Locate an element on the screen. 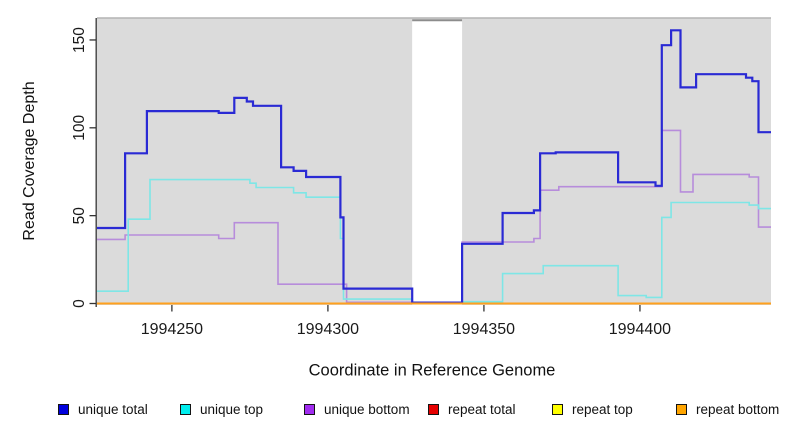  legend-swatch-repeat-bottom is located at coordinates (681, 409).